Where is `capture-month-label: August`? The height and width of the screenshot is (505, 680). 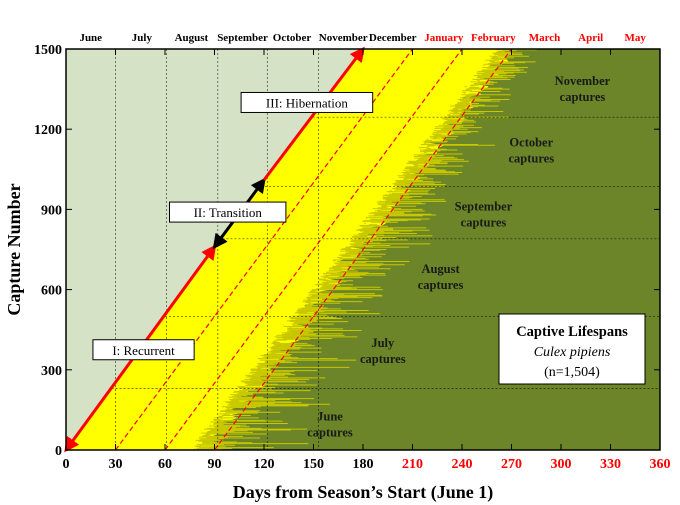 capture-month-label: August is located at coordinates (440, 269).